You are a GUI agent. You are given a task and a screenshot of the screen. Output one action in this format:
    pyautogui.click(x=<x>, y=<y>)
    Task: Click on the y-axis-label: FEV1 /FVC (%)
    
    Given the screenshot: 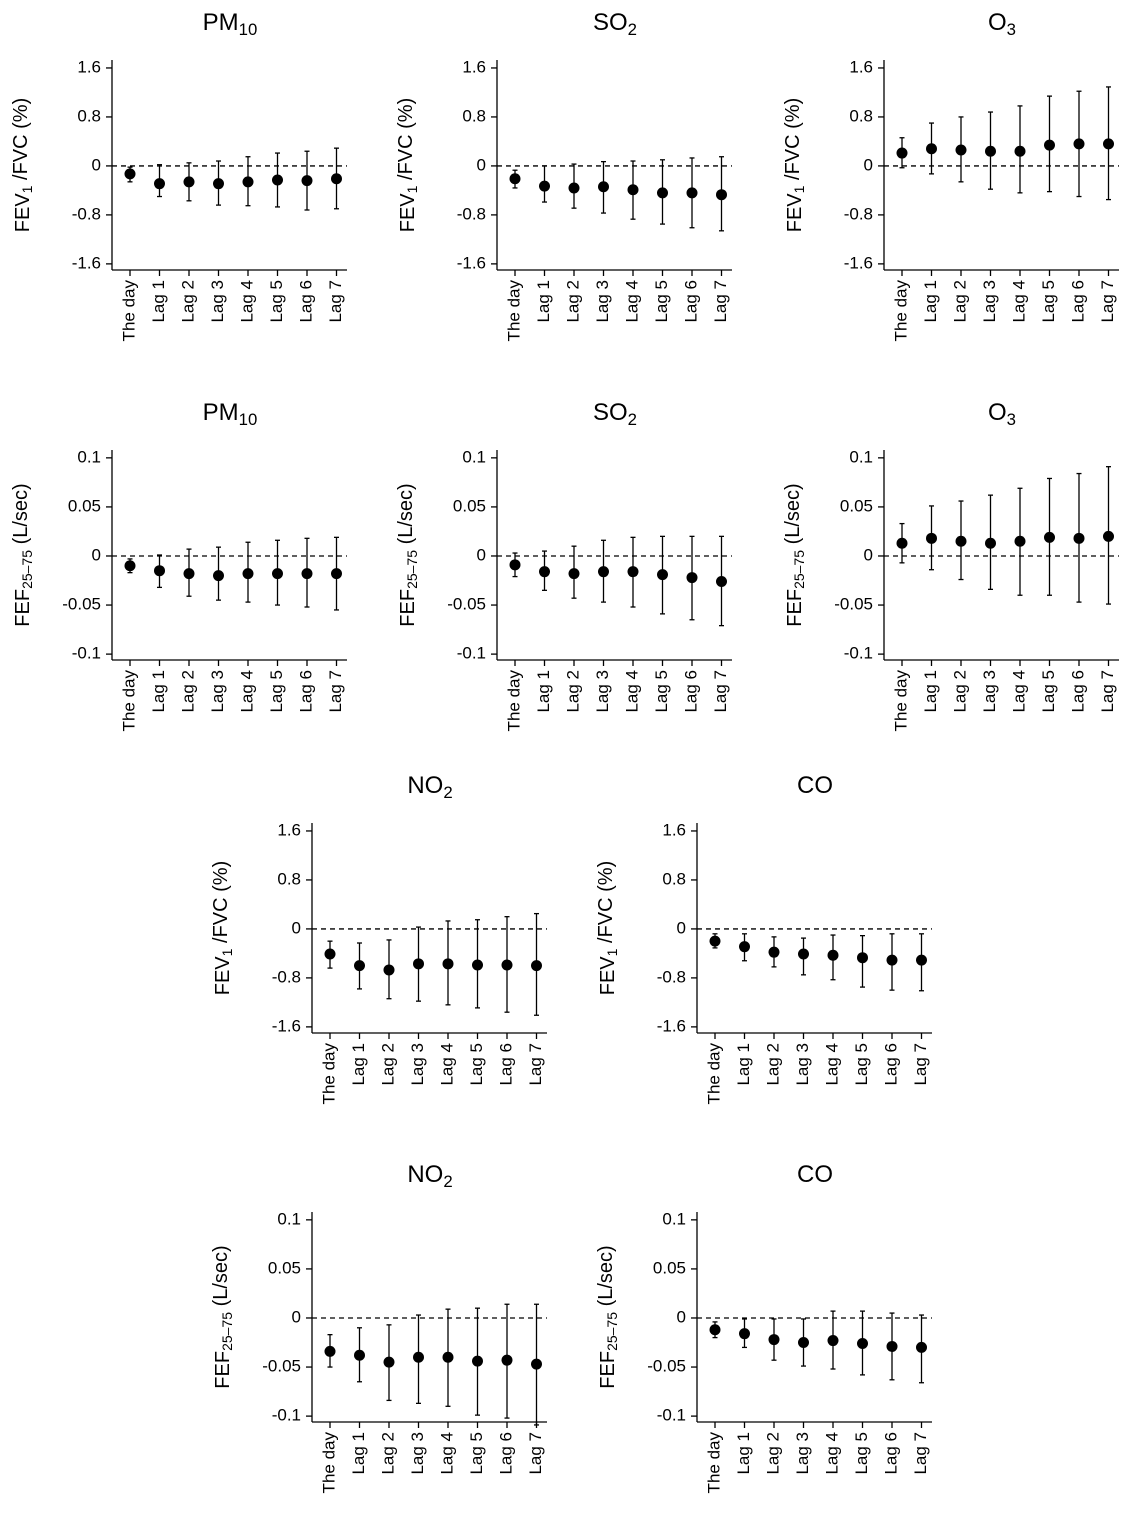 What is the action you would take?
    pyautogui.click(x=407, y=165)
    